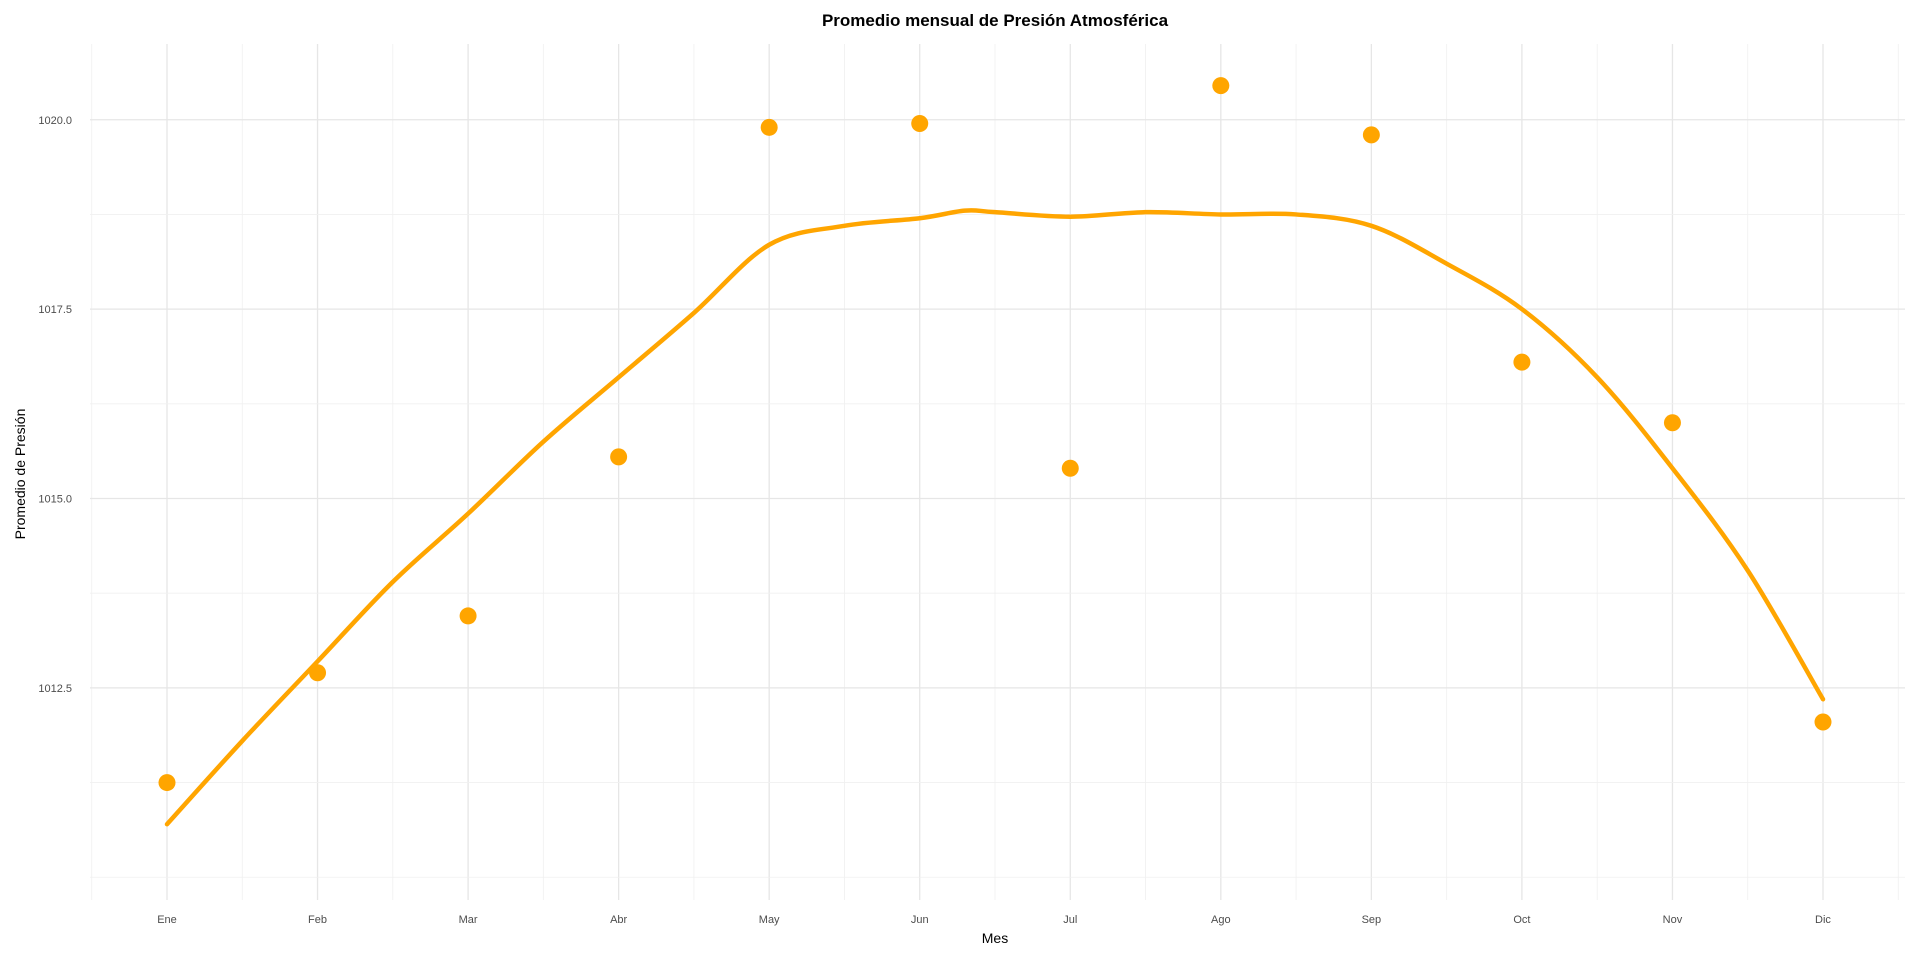 The image size is (1920, 960). I want to click on x-tick-label: Oct, so click(1521, 920).